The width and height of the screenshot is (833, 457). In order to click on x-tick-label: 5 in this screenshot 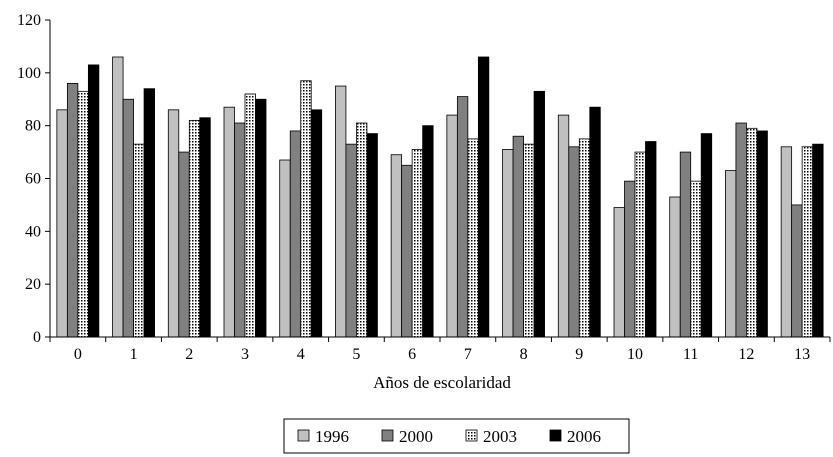, I will do `click(356, 354)`.